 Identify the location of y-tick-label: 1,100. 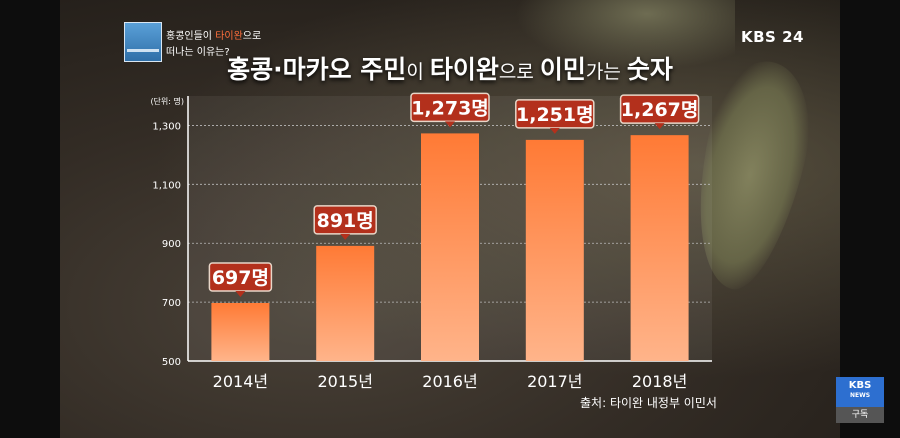
(166, 185).